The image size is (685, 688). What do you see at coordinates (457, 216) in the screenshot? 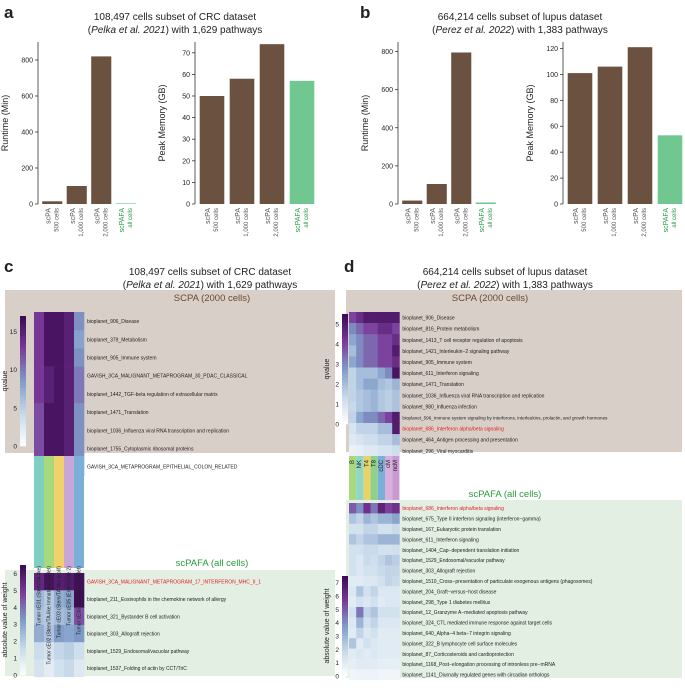
I see `panel-b-runtime-chart-cat-label: scPA` at bounding box center [457, 216].